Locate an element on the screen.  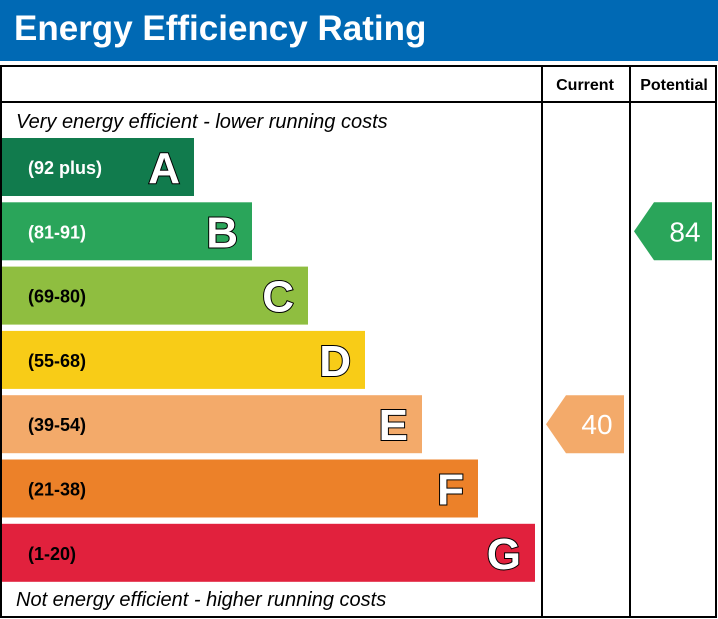
band-e: (39-54) E is located at coordinates (212, 424).